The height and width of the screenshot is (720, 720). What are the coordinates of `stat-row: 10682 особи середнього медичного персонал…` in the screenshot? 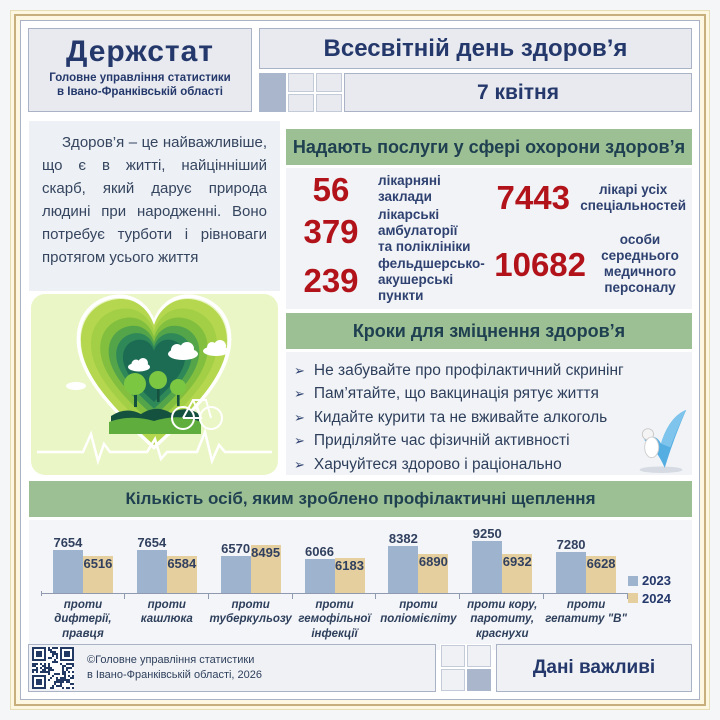 It's located at (590, 264).